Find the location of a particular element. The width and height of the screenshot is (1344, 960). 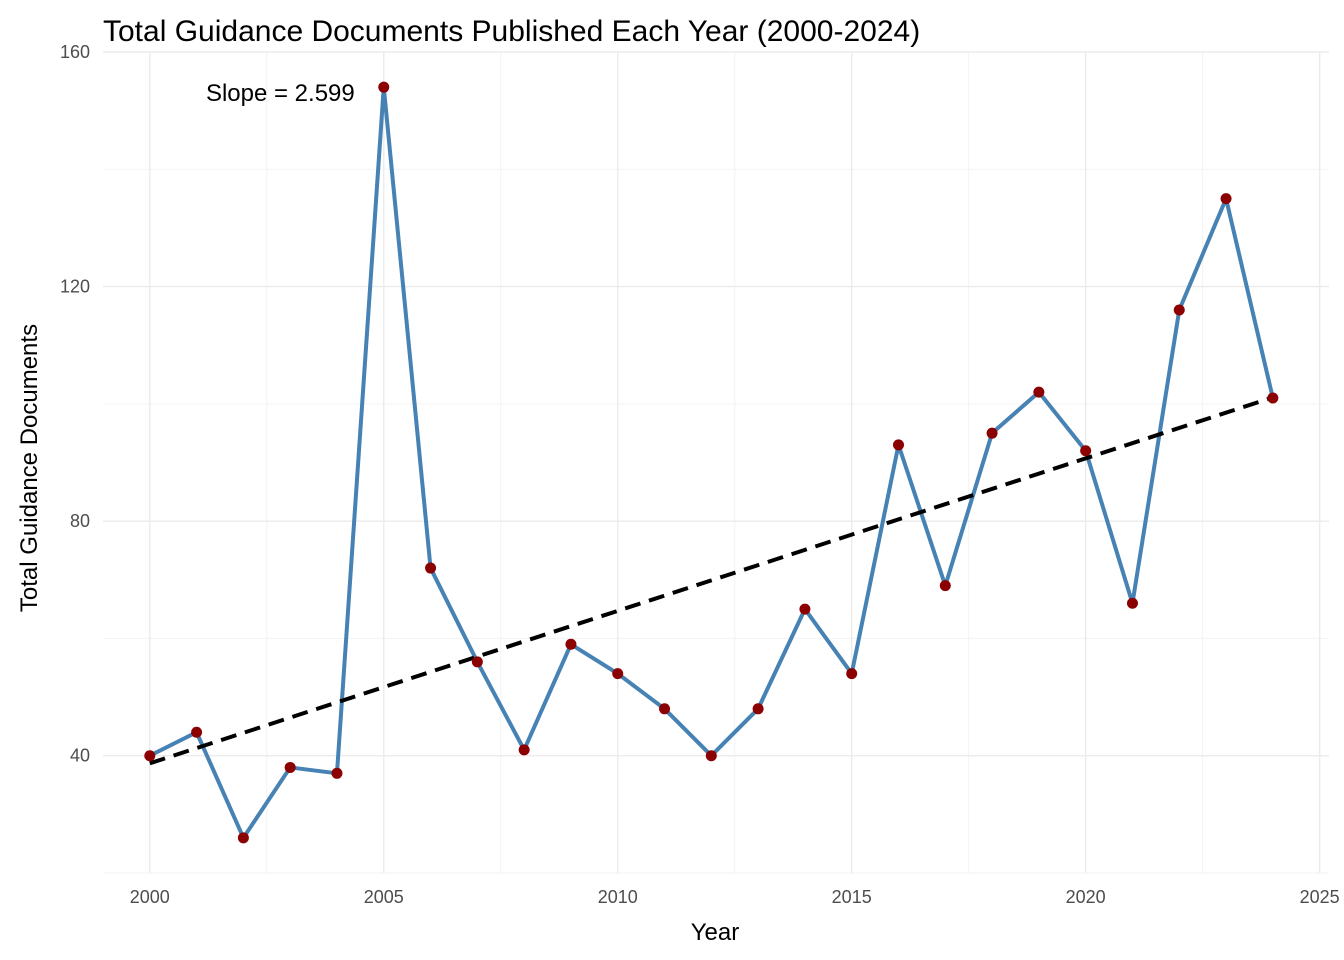

x-tick-label: 2015 is located at coordinates (852, 897).